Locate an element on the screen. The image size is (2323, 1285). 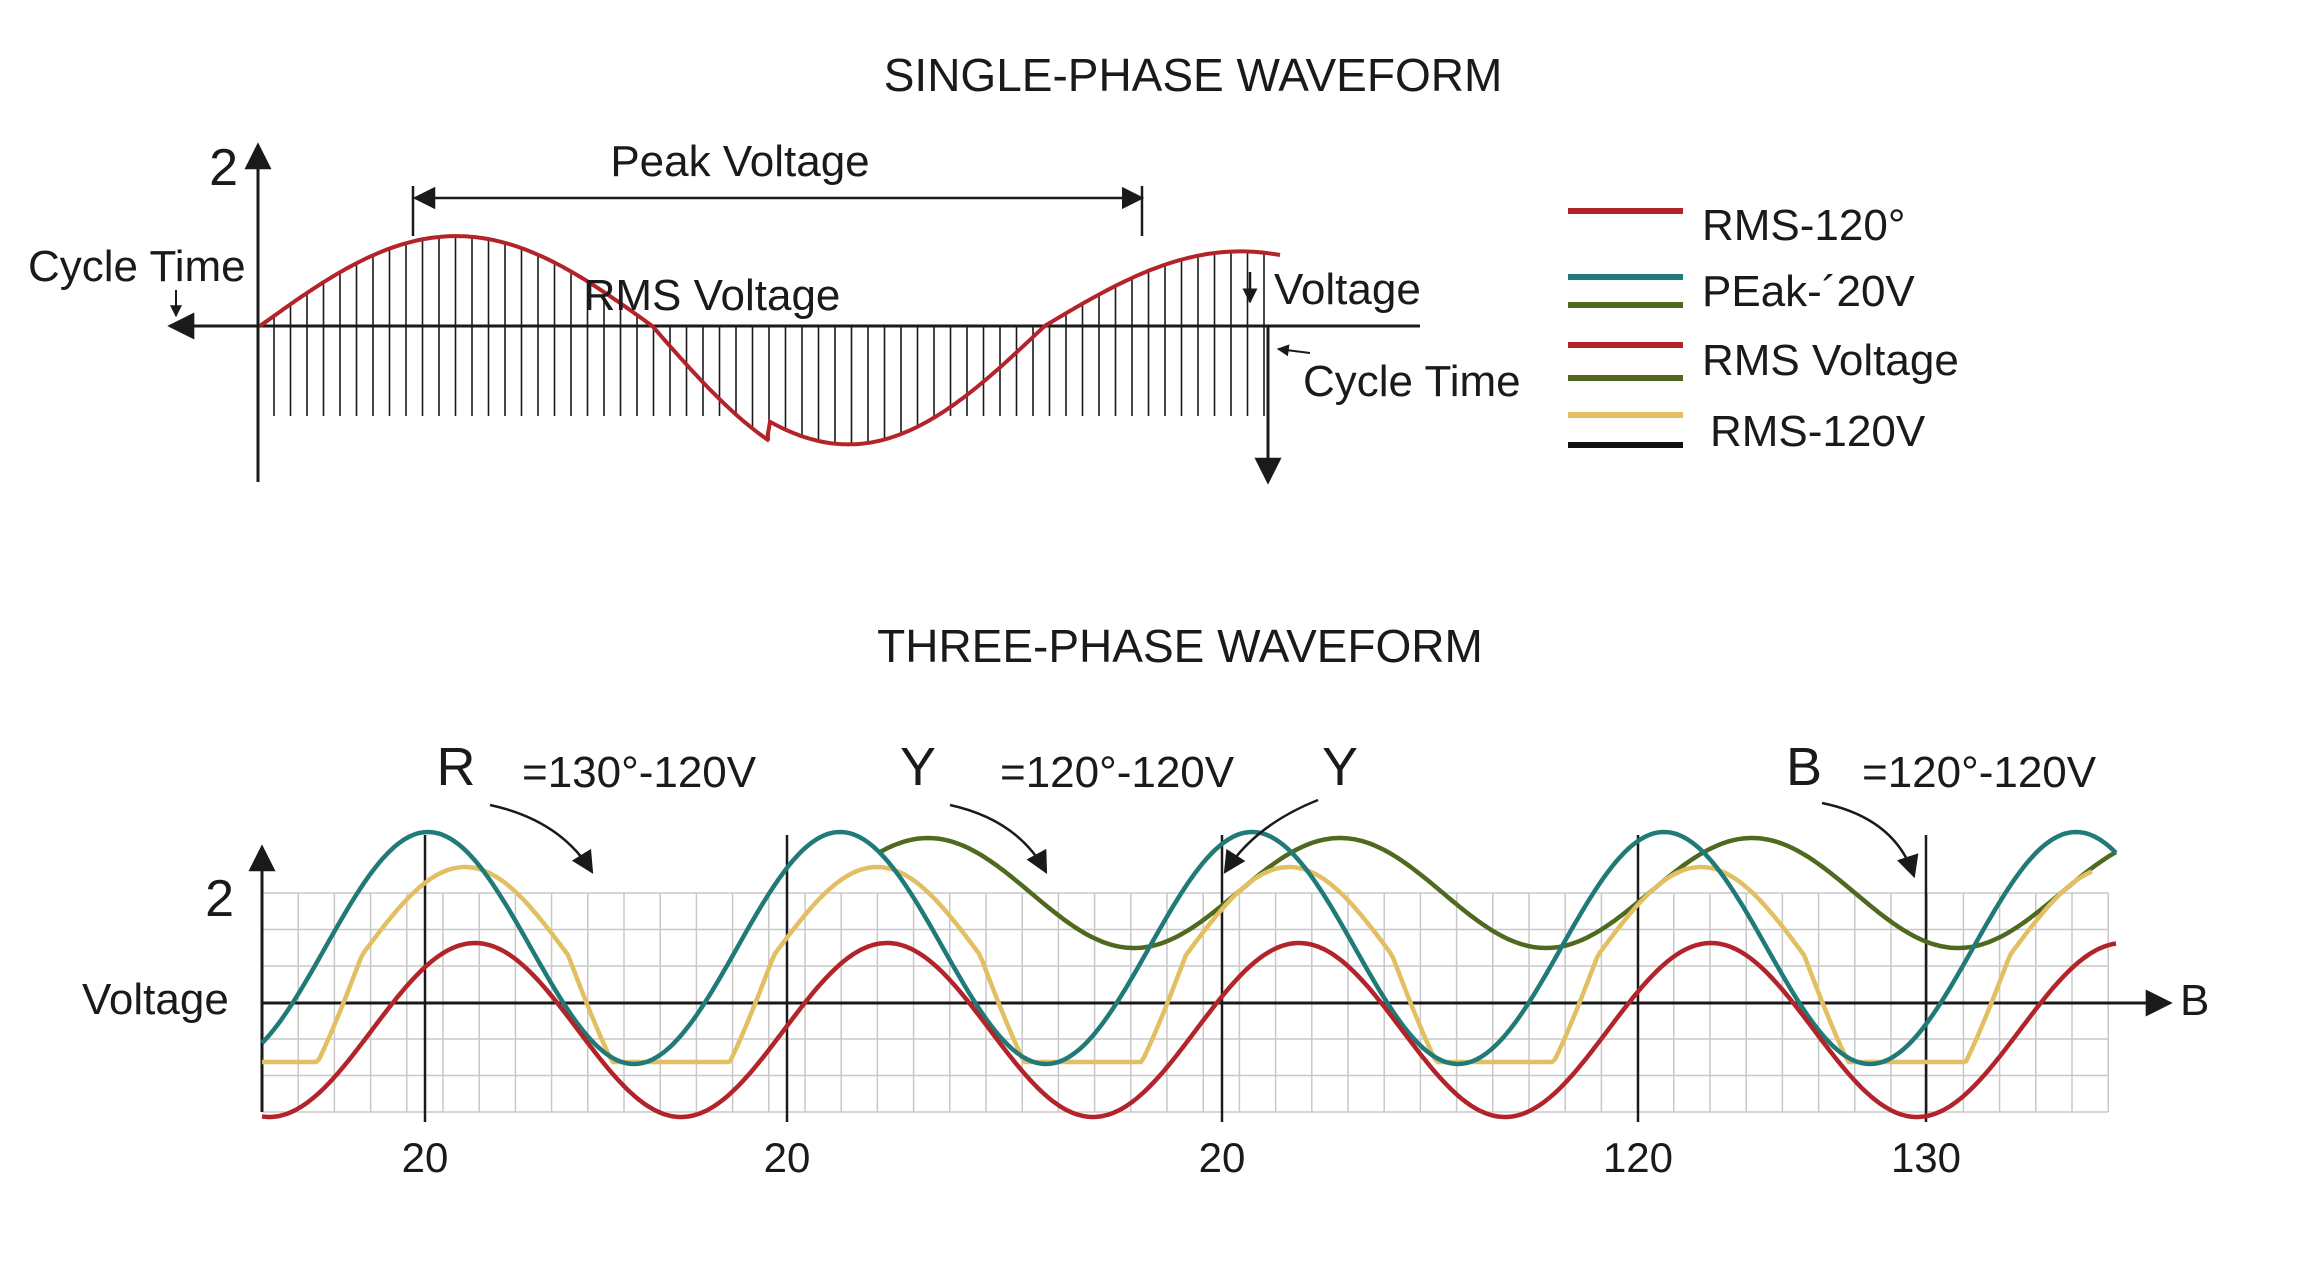
legend-item-label: RMS-120V is located at coordinates (1818, 431).